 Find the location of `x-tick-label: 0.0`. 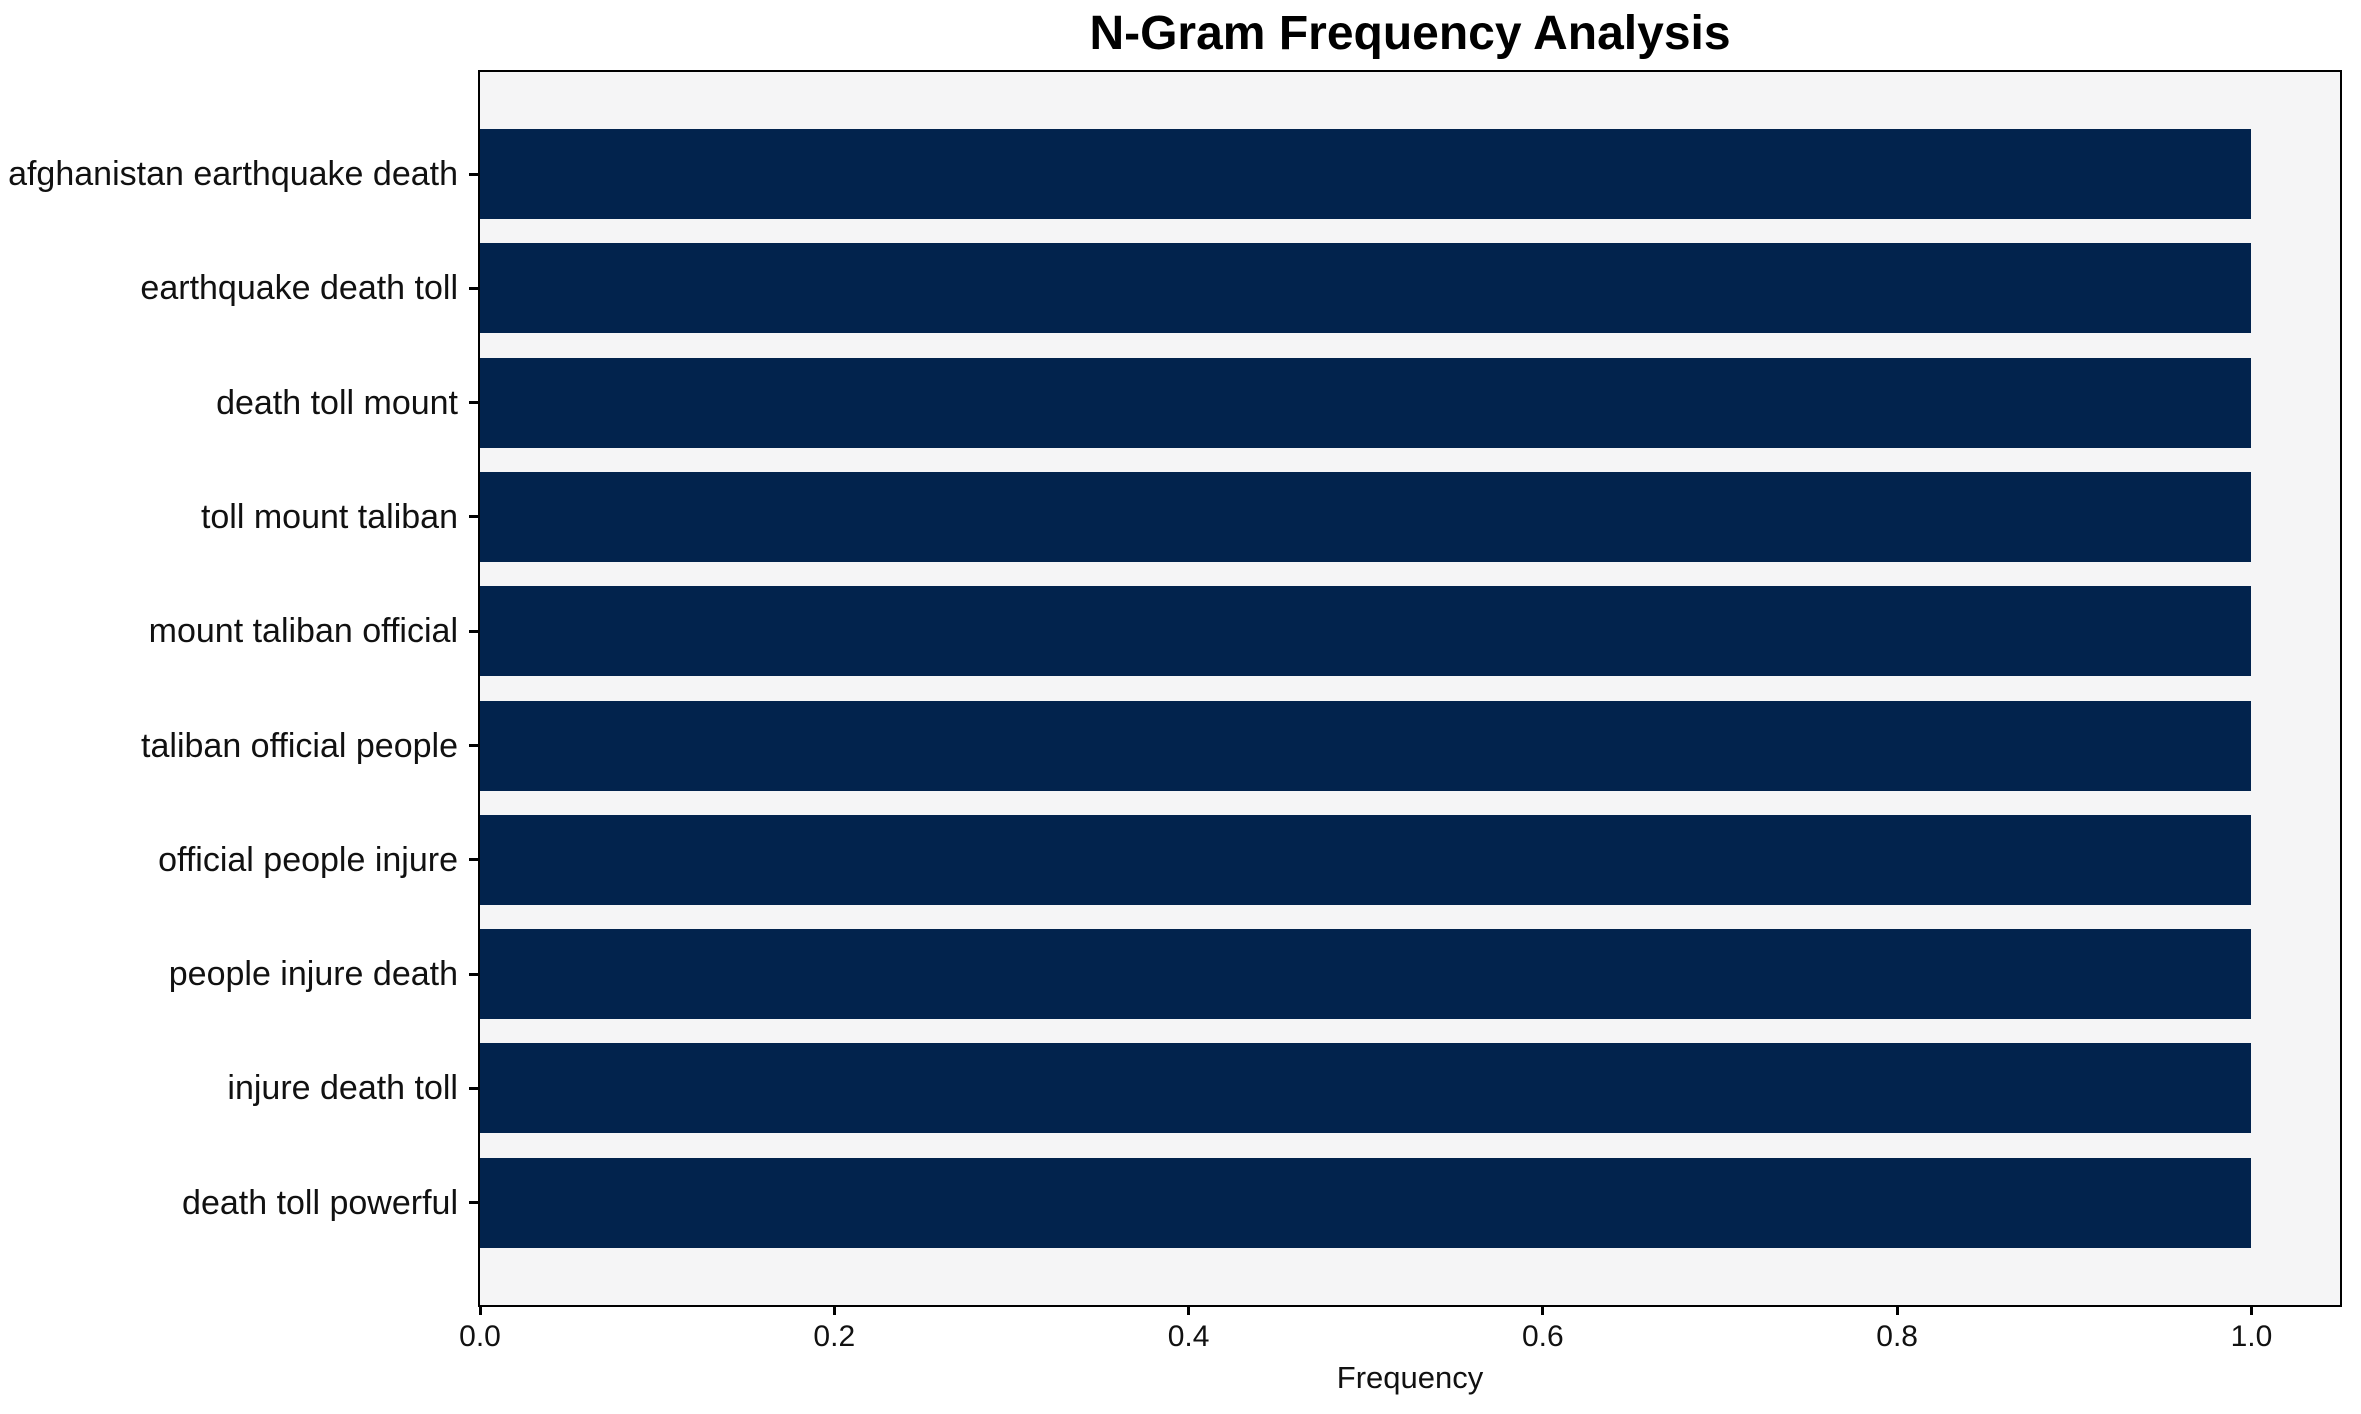

x-tick-label: 0.0 is located at coordinates (480, 1336).